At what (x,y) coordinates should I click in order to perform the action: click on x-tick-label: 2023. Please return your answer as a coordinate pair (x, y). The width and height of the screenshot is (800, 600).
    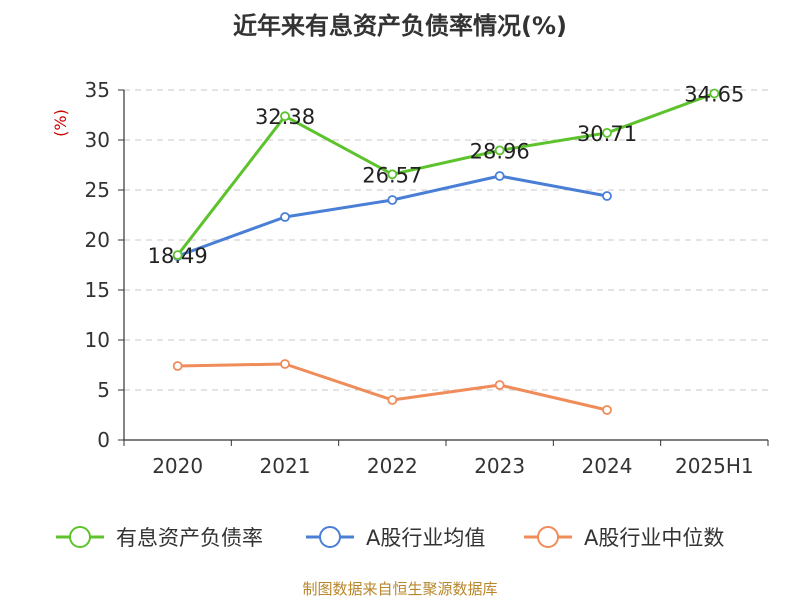
    Looking at the image, I should click on (499, 466).